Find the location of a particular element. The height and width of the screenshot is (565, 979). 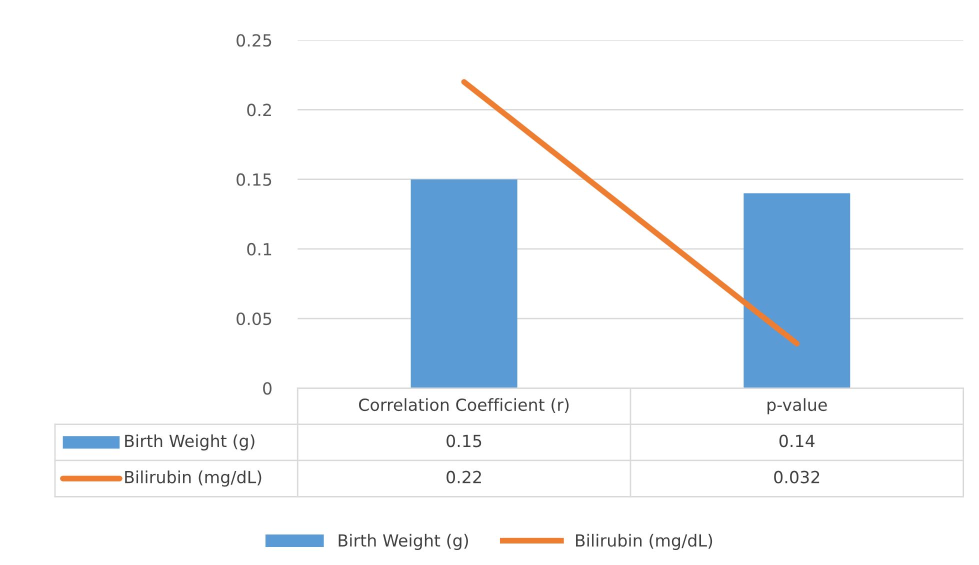

text: Birth Weight (g) is located at coordinates (189, 442).